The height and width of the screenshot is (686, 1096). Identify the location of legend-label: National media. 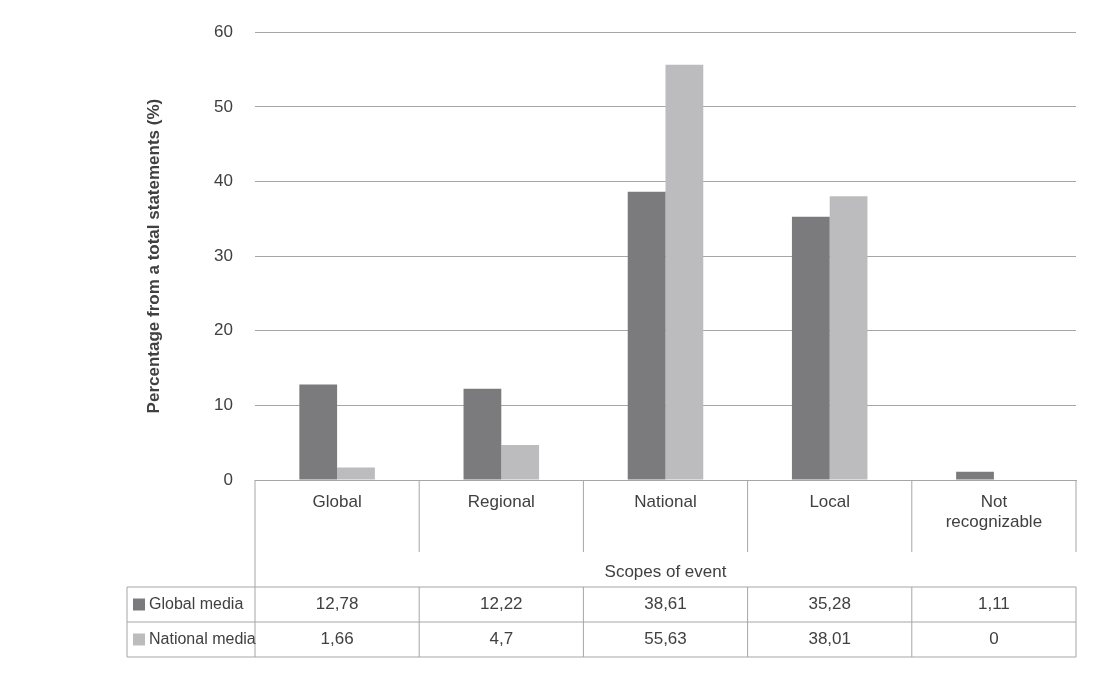
(202, 638).